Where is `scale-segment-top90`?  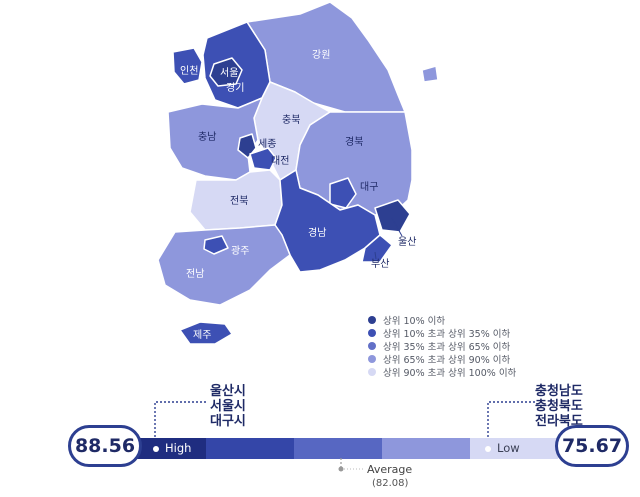
scale-segment-top90 is located at coordinates (426, 448).